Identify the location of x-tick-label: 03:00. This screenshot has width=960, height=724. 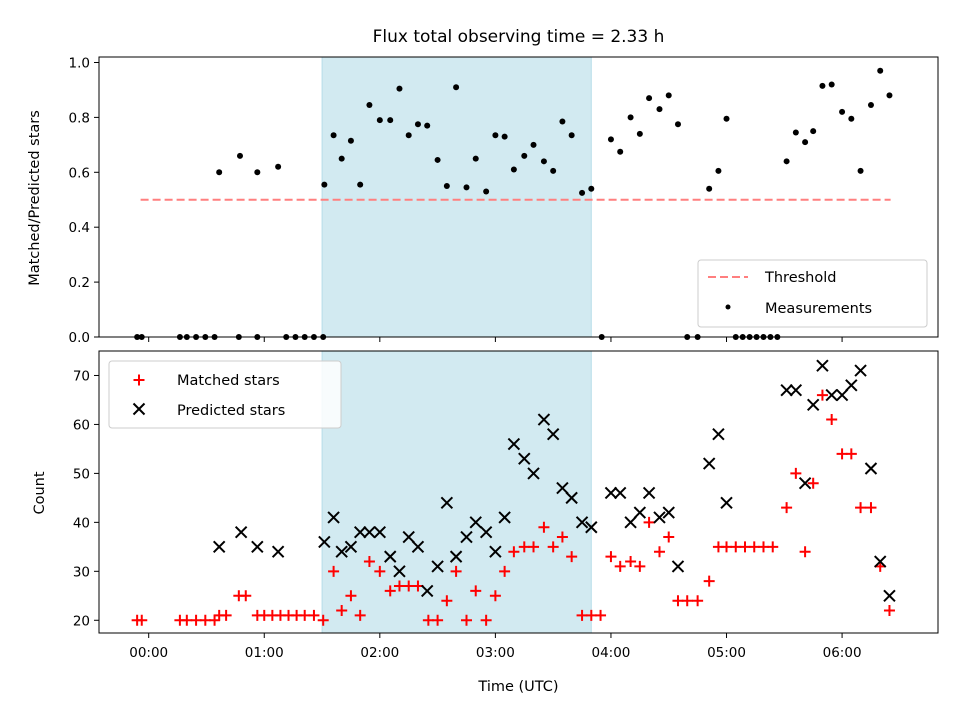
(495, 653).